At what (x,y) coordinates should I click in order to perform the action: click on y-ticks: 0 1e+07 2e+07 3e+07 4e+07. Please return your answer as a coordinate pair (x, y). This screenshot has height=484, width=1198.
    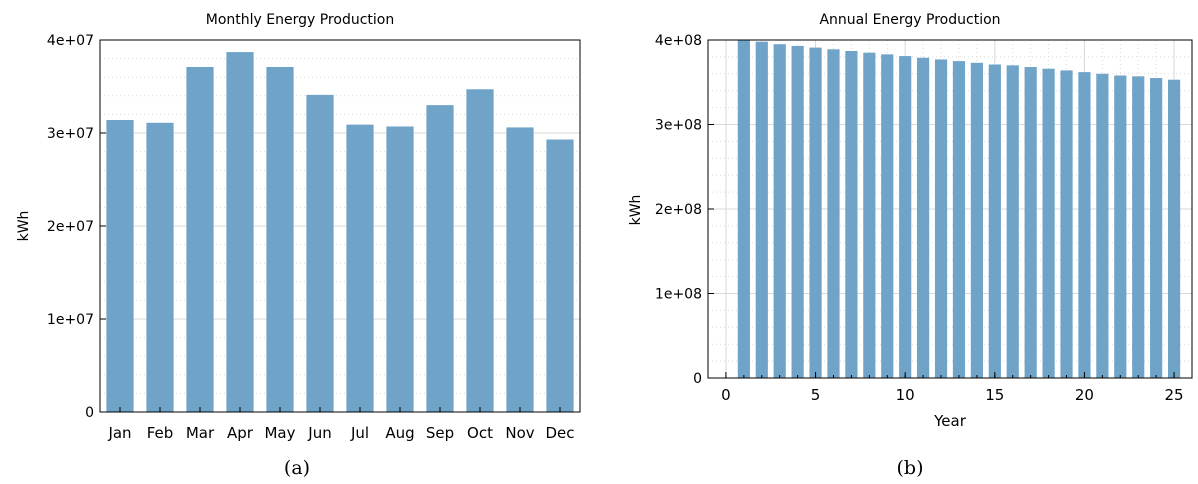
    Looking at the image, I should click on (76, 227).